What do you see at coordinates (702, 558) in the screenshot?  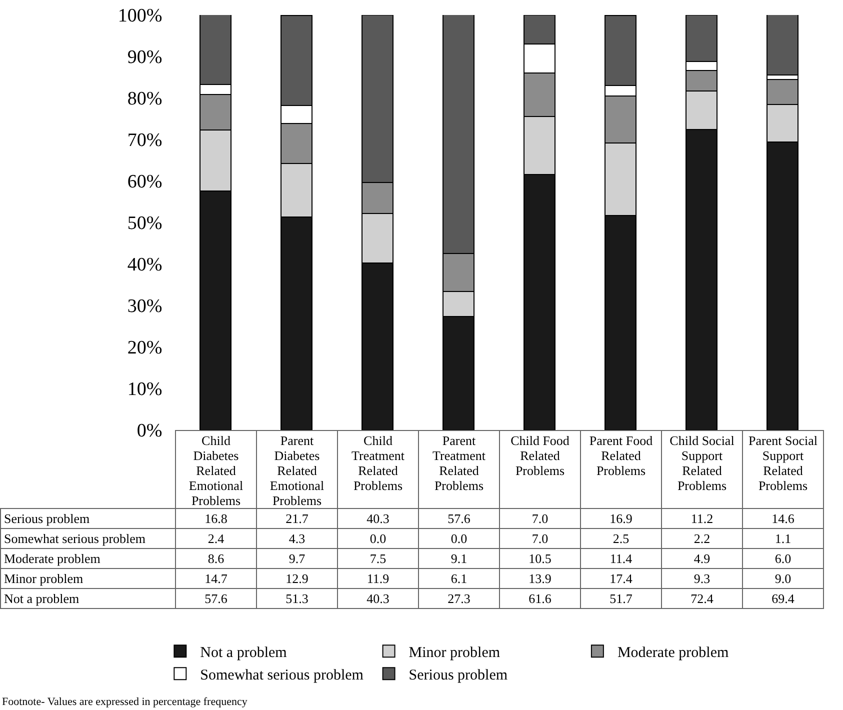 I see `data-label: 4.9` at bounding box center [702, 558].